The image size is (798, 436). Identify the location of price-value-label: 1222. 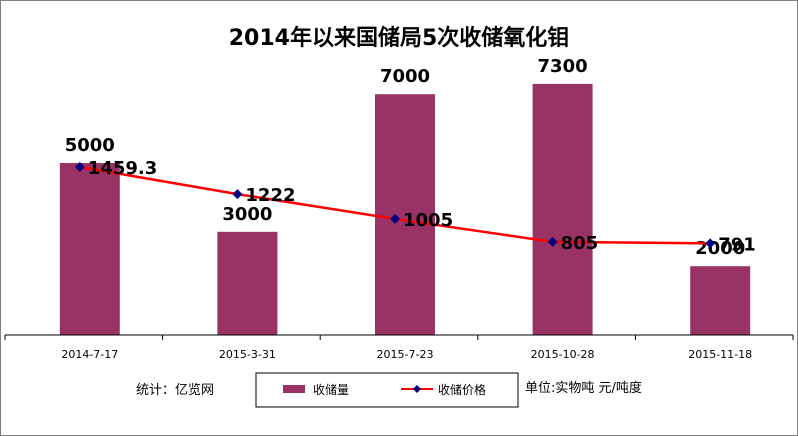
(270, 195).